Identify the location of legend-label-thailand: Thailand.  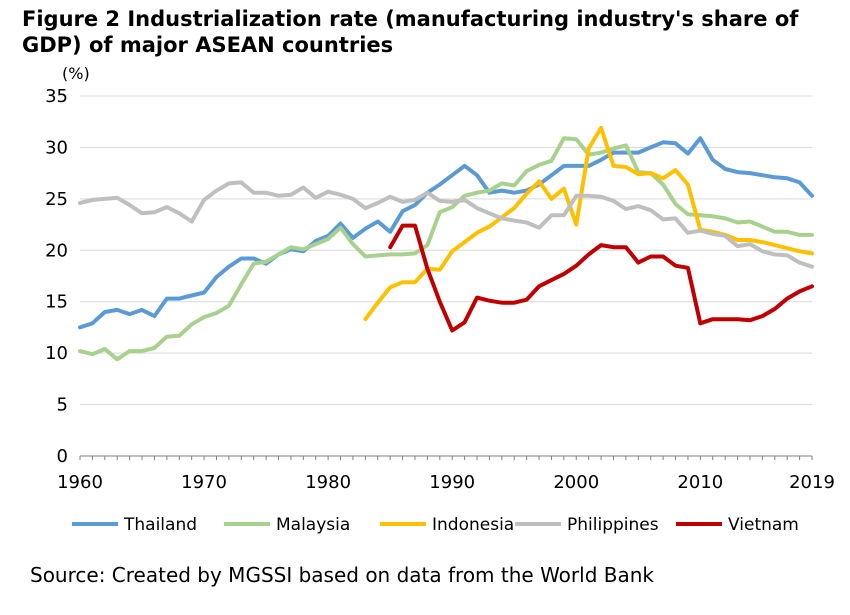
(160, 525).